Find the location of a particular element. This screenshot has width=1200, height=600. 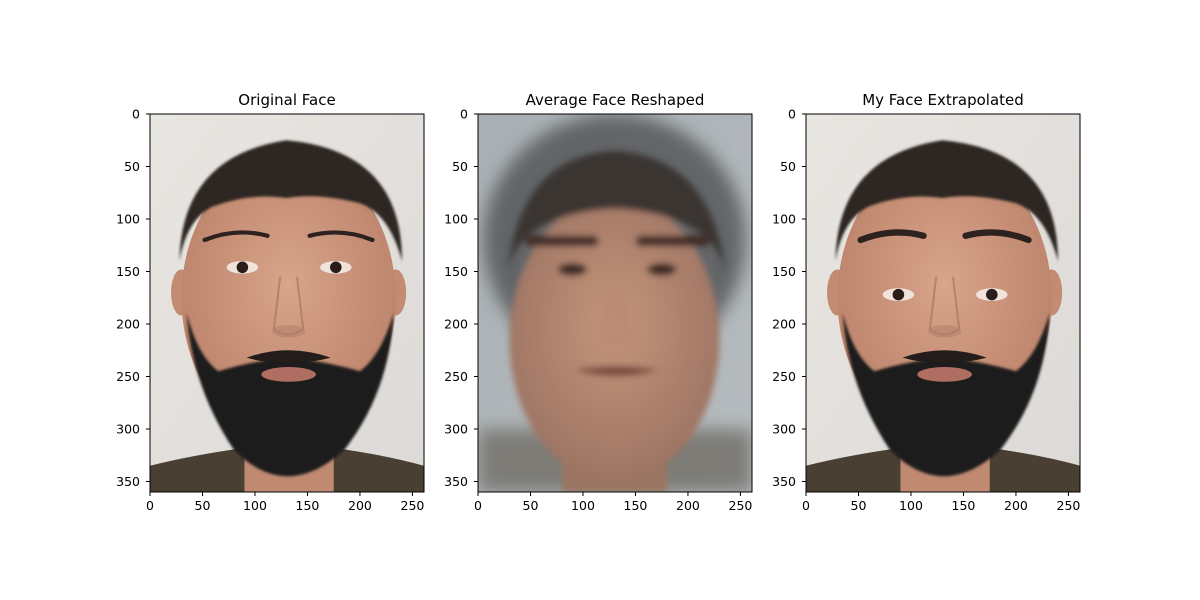

face-image-average is located at coordinates (615, 303).